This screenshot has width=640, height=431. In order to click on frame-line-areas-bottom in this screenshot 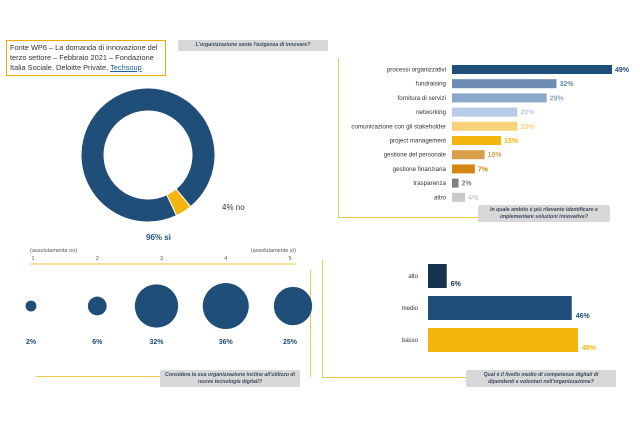, I will do `click(408, 217)`.